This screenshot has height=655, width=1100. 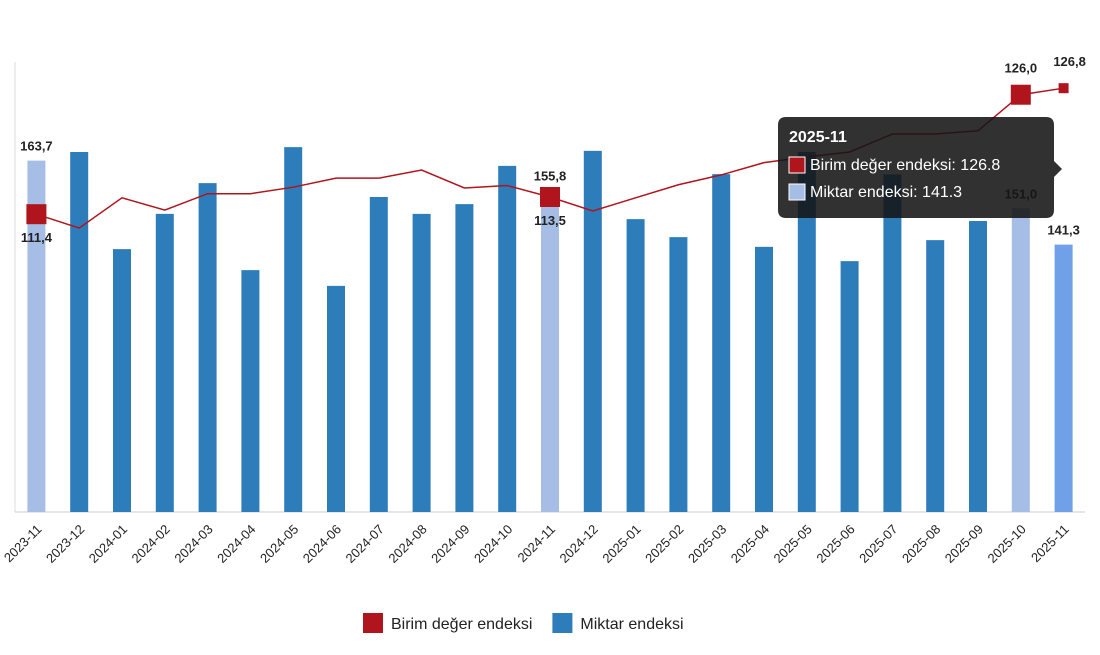 I want to click on x-tick-label: 2024-10, so click(x=493, y=544).